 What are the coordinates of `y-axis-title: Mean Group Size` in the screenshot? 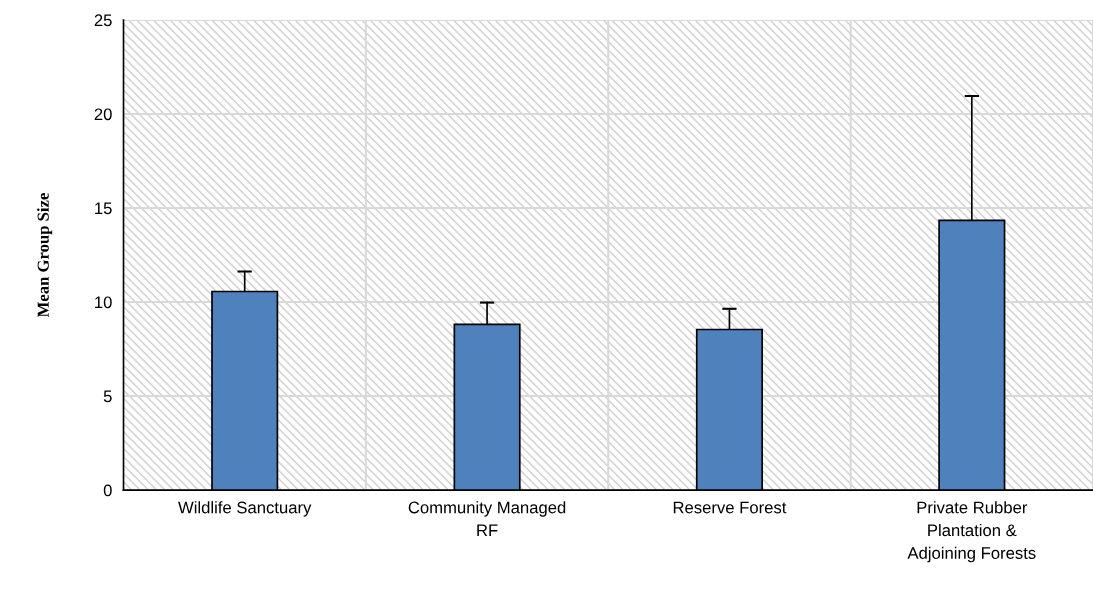 It's located at (45, 255).